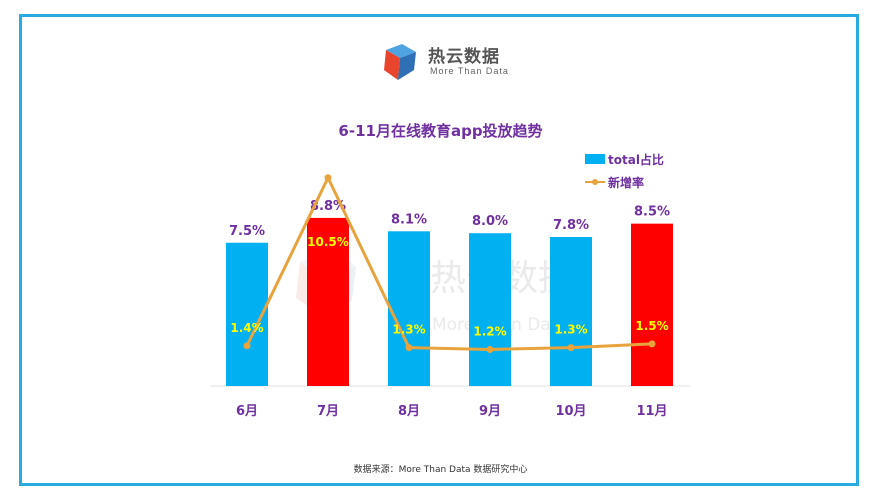  I want to click on bar-value-label-6: 8.5%, so click(652, 212).